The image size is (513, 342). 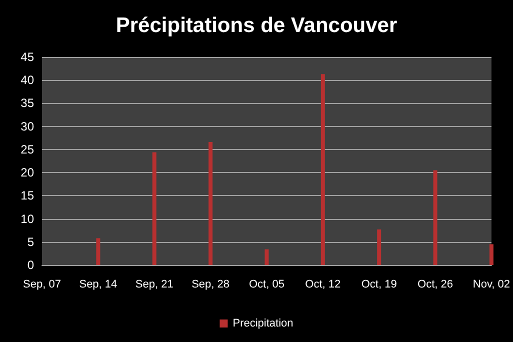 What do you see at coordinates (323, 284) in the screenshot?
I see `x-tick-label: Oct, 12` at bounding box center [323, 284].